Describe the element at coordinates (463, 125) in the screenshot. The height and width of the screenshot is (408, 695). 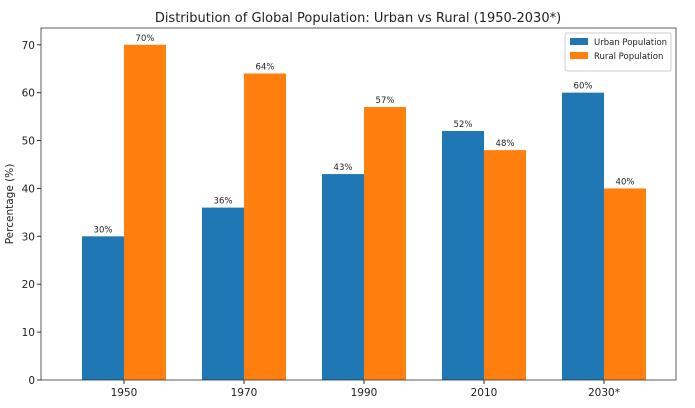
I see `data-label: 52%` at that location.